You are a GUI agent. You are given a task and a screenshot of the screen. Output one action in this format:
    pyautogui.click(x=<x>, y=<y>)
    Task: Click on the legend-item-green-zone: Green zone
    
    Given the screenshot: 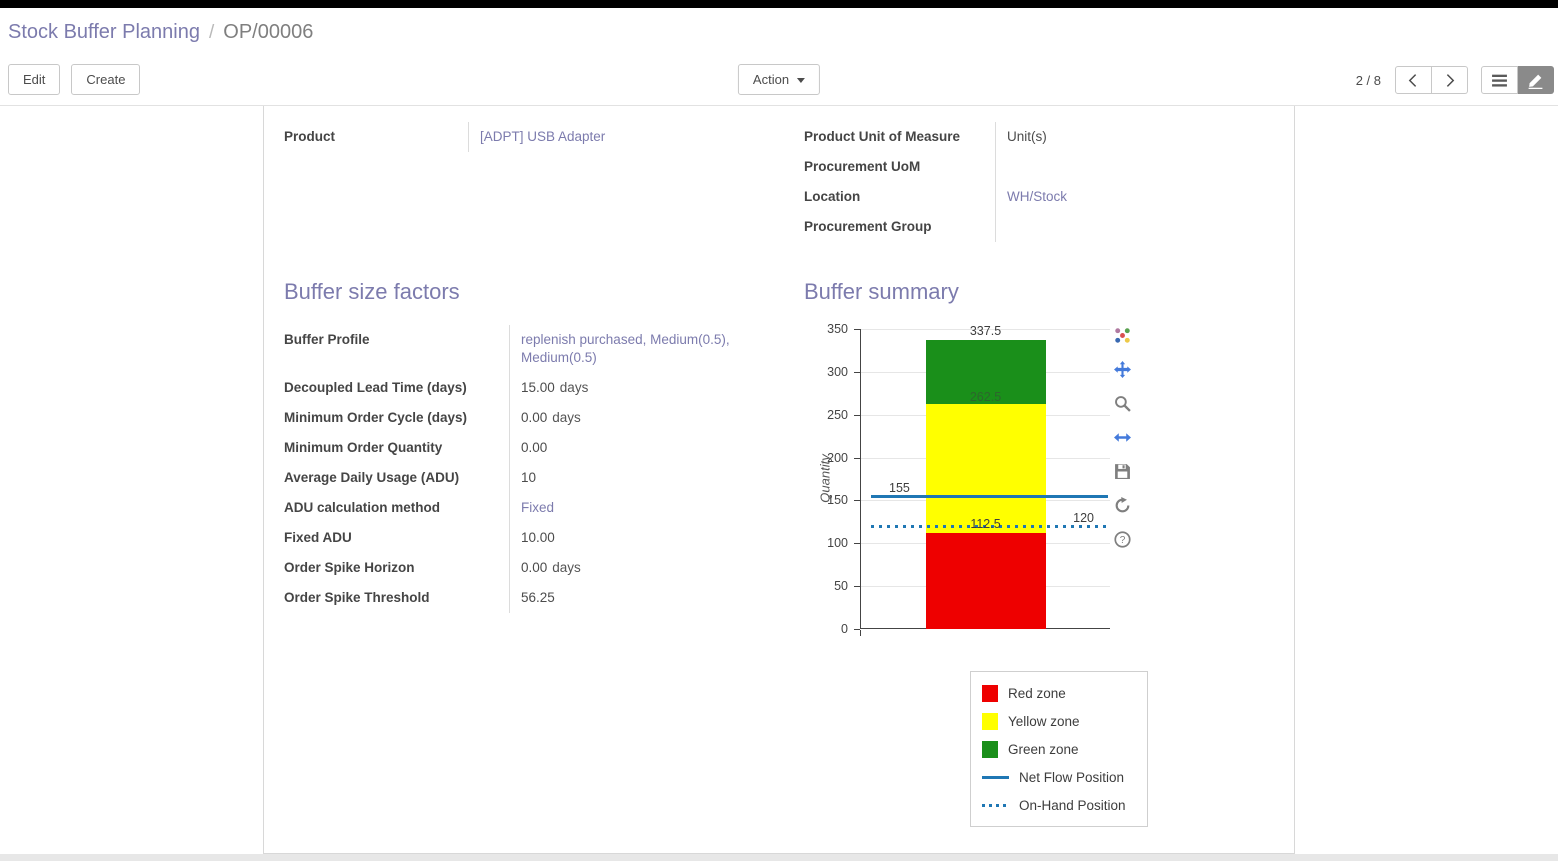 What is the action you would take?
    pyautogui.click(x=1059, y=749)
    